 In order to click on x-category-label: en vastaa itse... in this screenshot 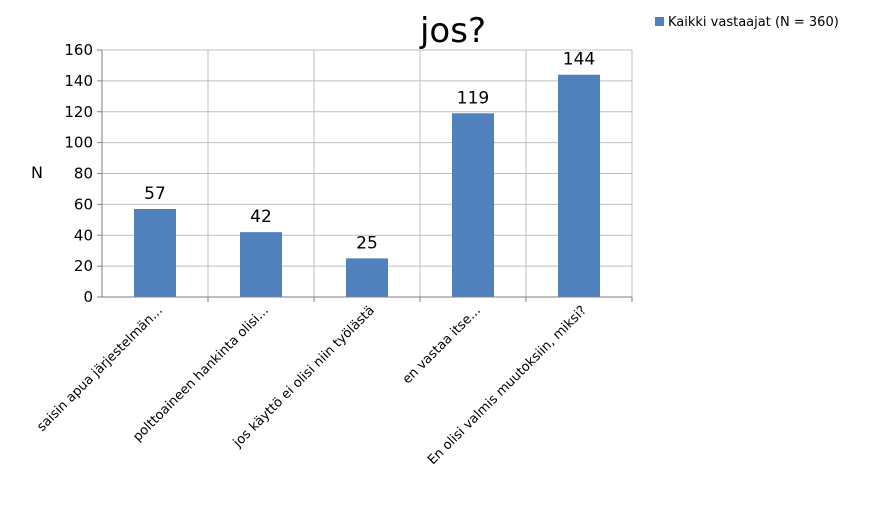, I will do `click(442, 345)`.